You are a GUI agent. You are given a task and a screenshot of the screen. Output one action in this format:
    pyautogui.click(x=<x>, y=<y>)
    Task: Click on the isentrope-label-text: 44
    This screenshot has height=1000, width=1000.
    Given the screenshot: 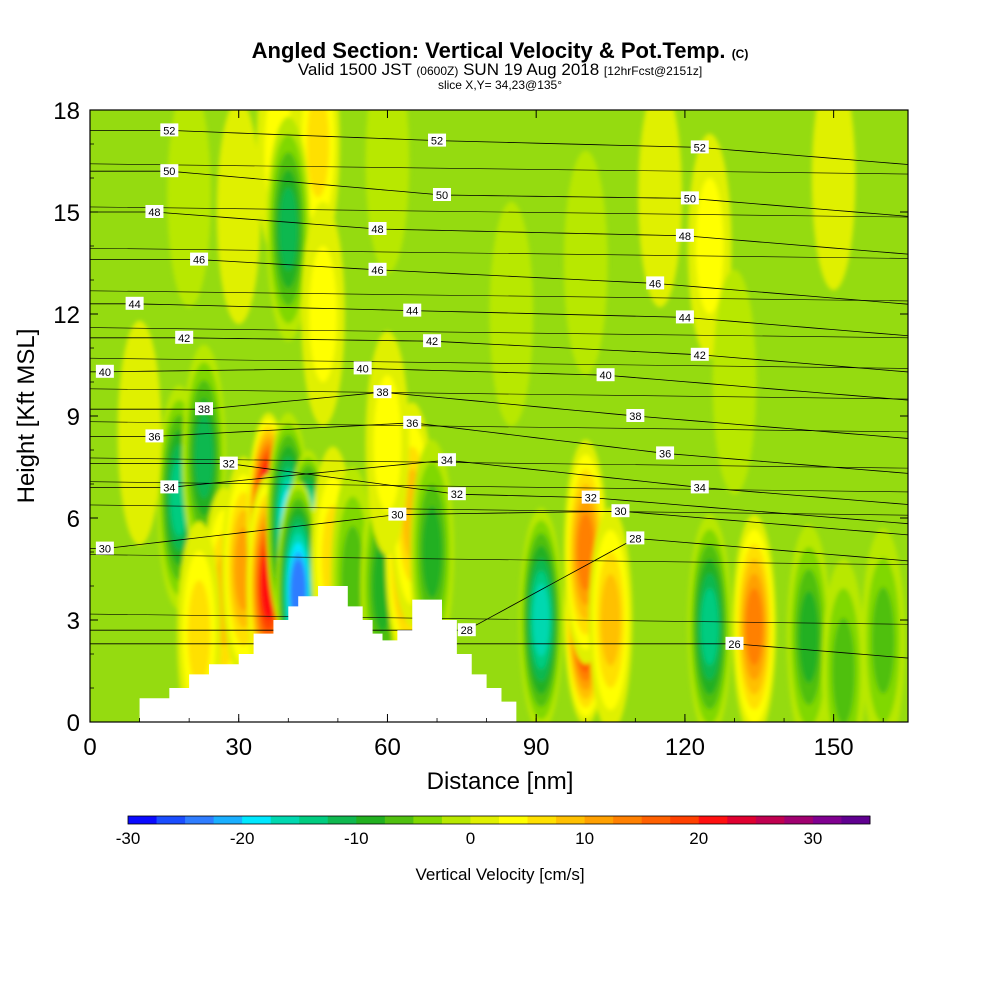 What is the action you would take?
    pyautogui.click(x=412, y=312)
    